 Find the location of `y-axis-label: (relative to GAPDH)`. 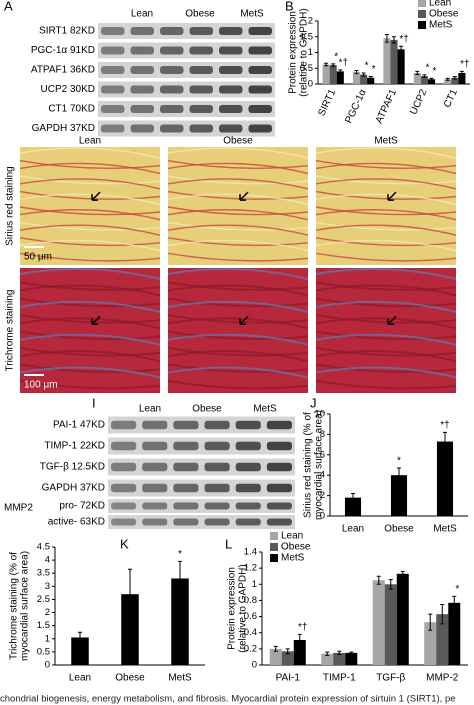

y-axis-label: (relative to GAPDH) is located at coordinates (243, 608).